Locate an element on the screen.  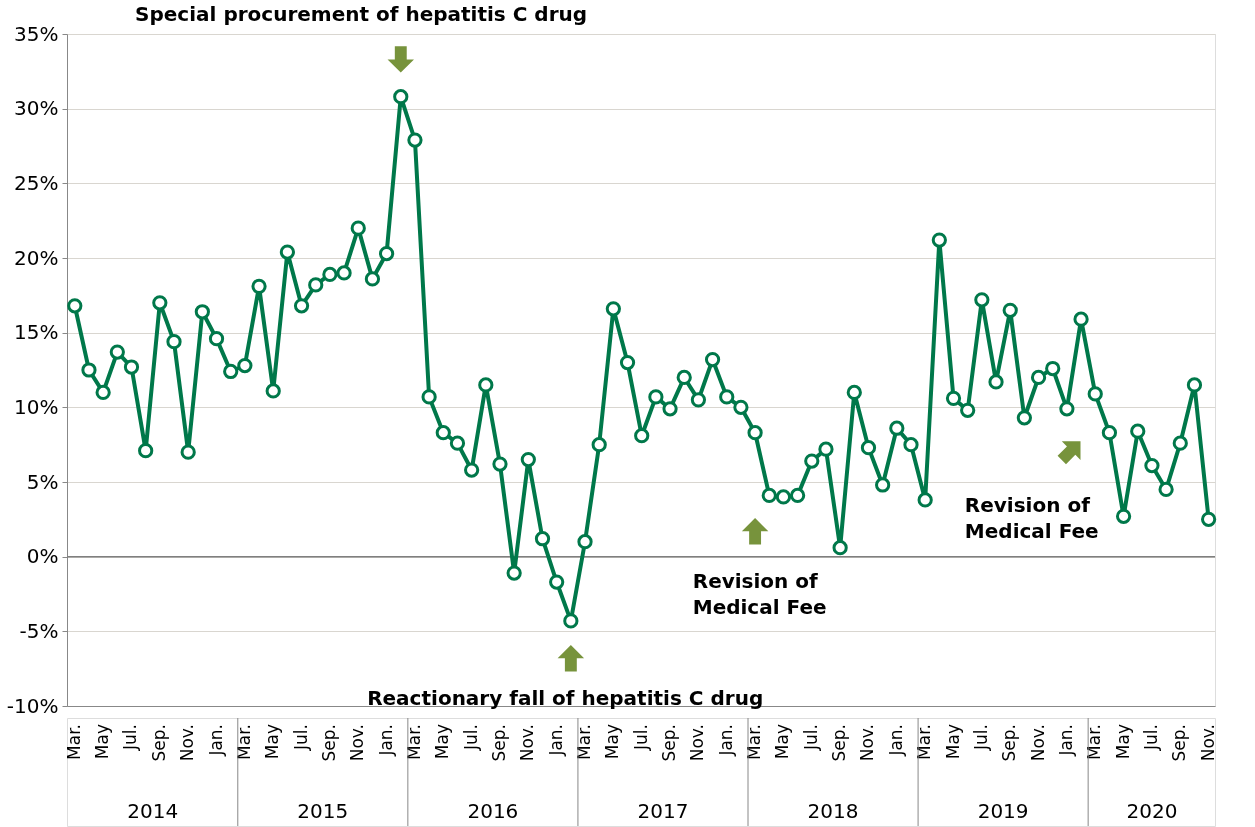
y-tick-label: 20% is located at coordinates (36, 257).